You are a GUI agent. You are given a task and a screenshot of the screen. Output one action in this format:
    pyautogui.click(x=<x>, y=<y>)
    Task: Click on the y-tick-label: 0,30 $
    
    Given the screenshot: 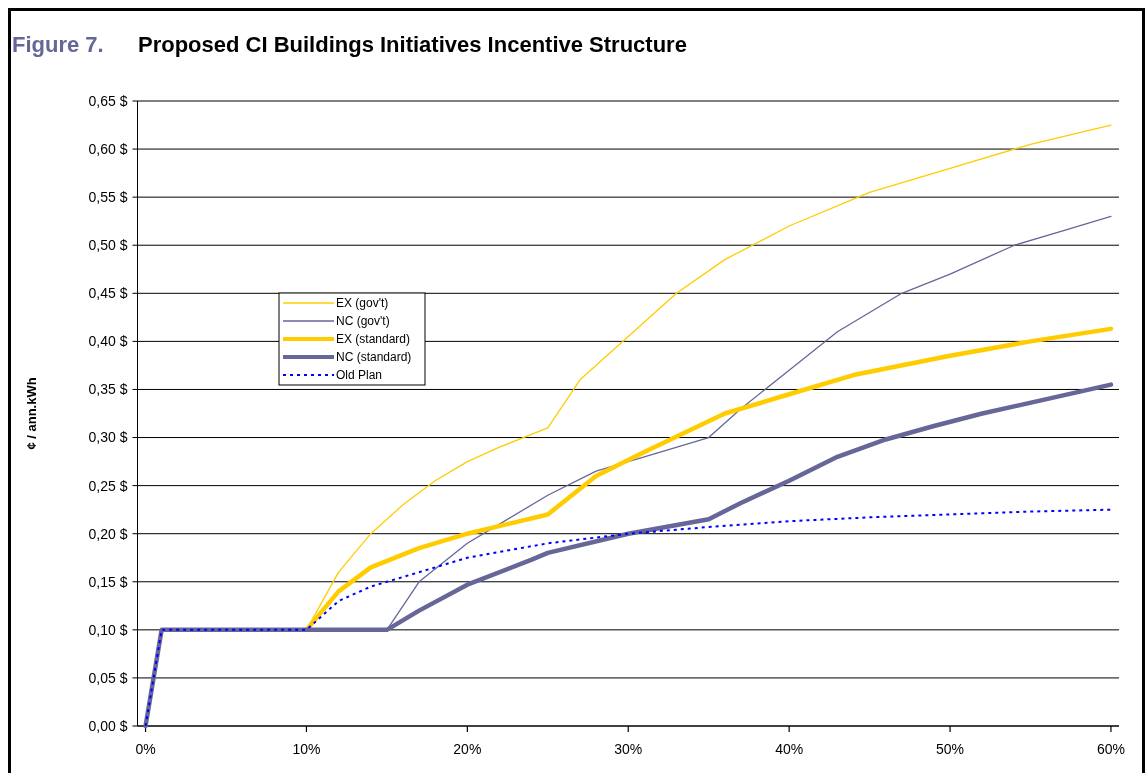 What is the action you would take?
    pyautogui.click(x=108, y=437)
    